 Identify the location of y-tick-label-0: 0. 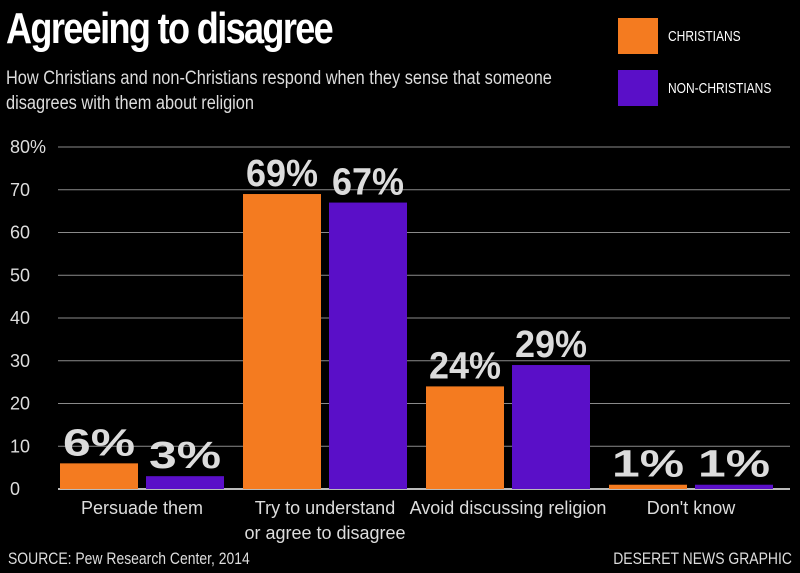
(15, 489).